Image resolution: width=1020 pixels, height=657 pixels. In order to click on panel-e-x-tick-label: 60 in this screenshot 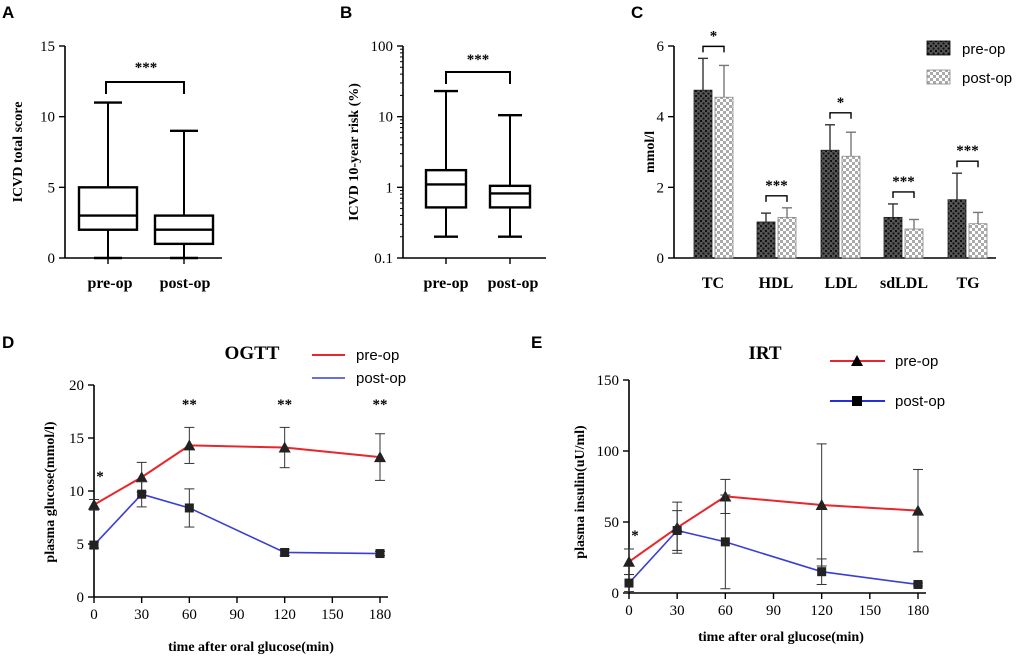, I will do `click(725, 611)`.